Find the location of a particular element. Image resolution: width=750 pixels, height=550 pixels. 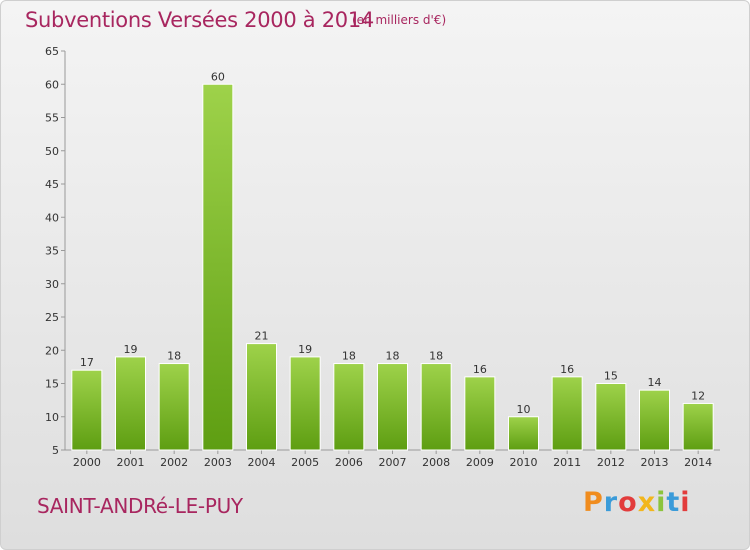

value-label-2012: 15 is located at coordinates (611, 376).